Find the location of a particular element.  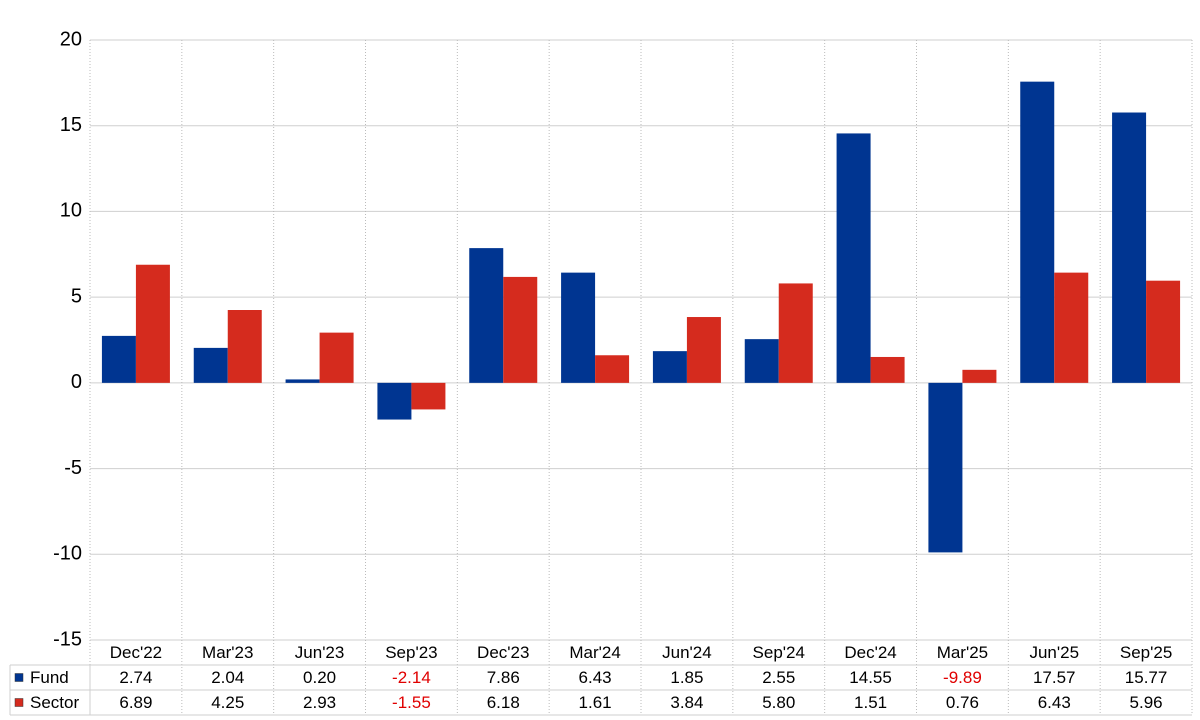

x-tick-label: Sep'25 is located at coordinates (1146, 652).